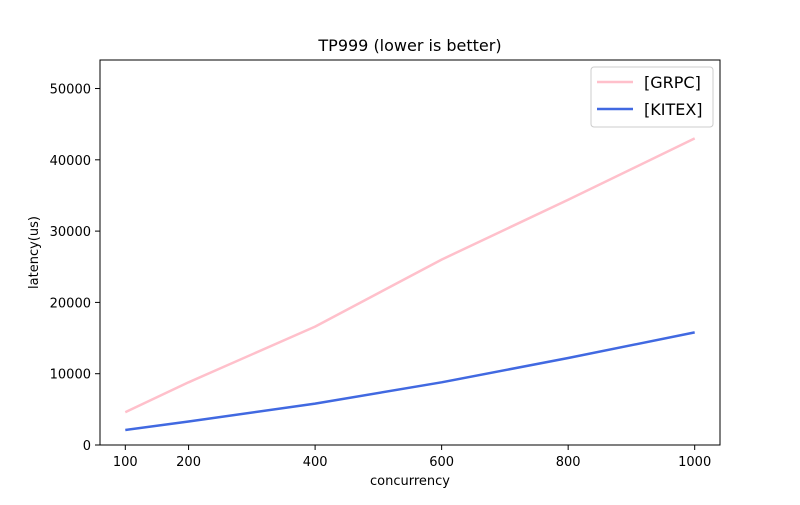  What do you see at coordinates (70, 303) in the screenshot?
I see `y-tick-label: 20000` at bounding box center [70, 303].